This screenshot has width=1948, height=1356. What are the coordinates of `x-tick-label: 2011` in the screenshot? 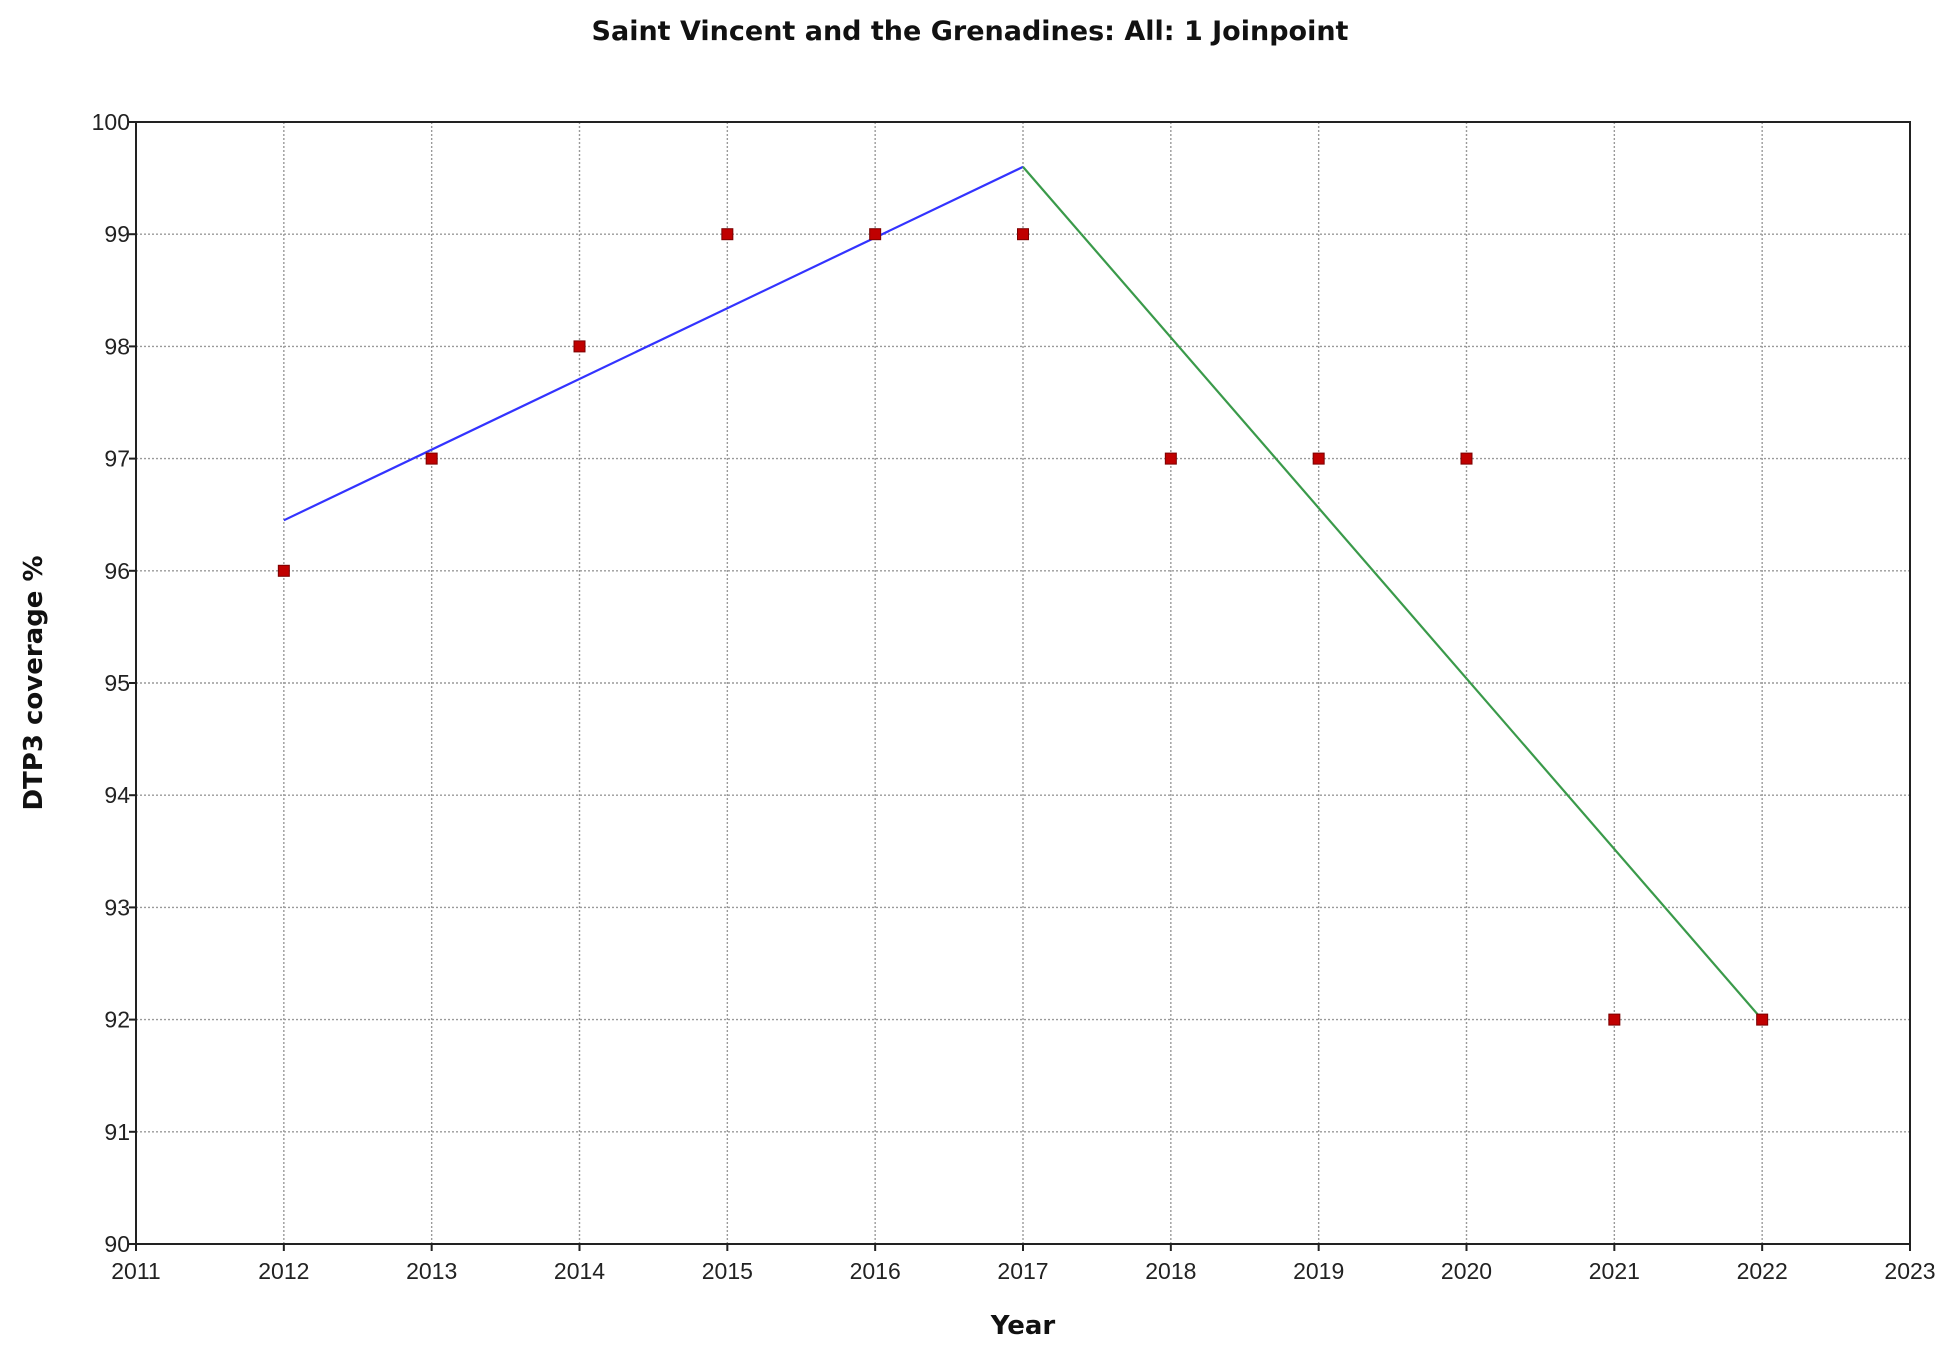 It's located at (135, 1271).